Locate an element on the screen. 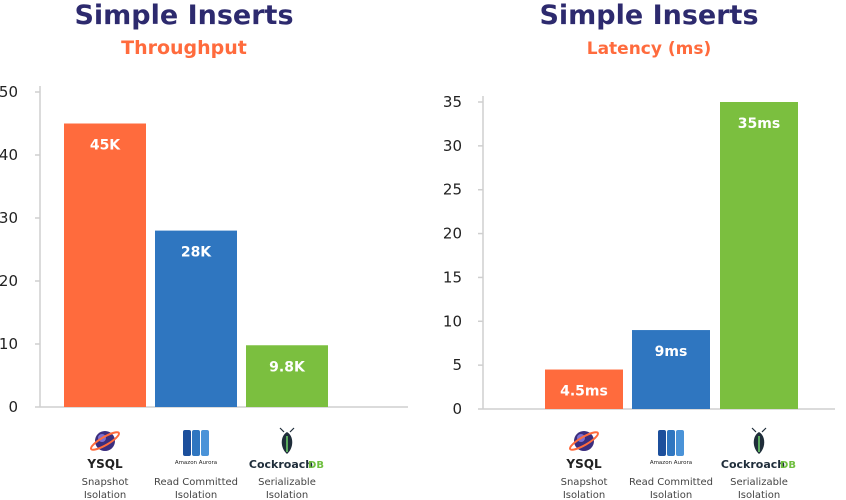 Image resolution: width=846 pixels, height=500 pixels. bar-data-label: 35ms is located at coordinates (759, 124).